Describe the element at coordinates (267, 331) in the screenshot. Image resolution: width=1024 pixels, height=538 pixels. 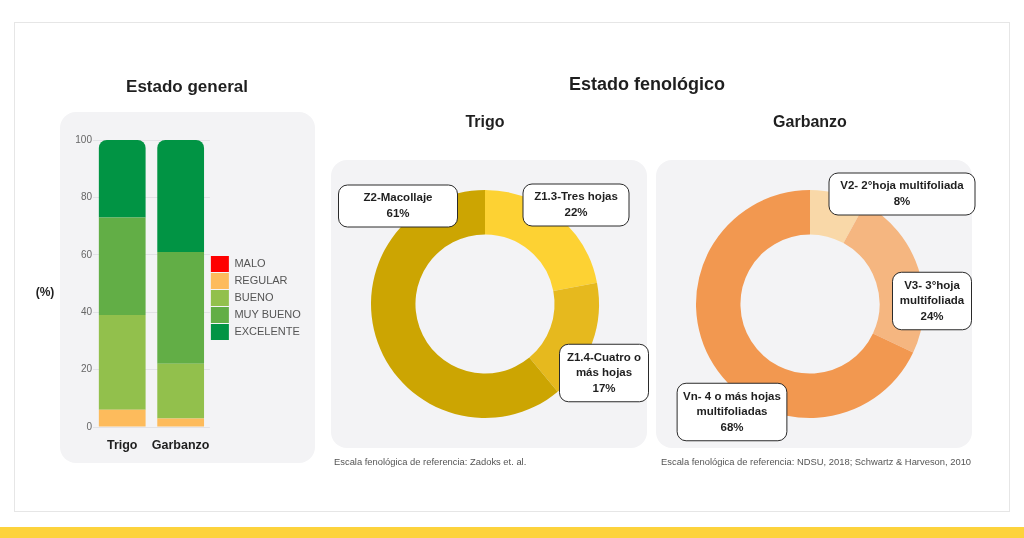
I see `legend-label: EXCELENTE` at that location.